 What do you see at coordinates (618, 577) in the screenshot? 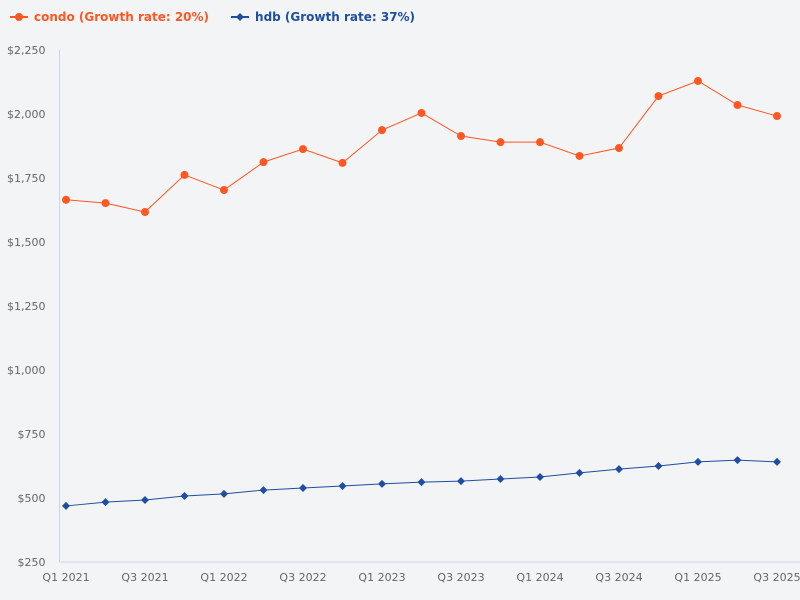
I see `x-tick-label: Q3 2024` at bounding box center [618, 577].